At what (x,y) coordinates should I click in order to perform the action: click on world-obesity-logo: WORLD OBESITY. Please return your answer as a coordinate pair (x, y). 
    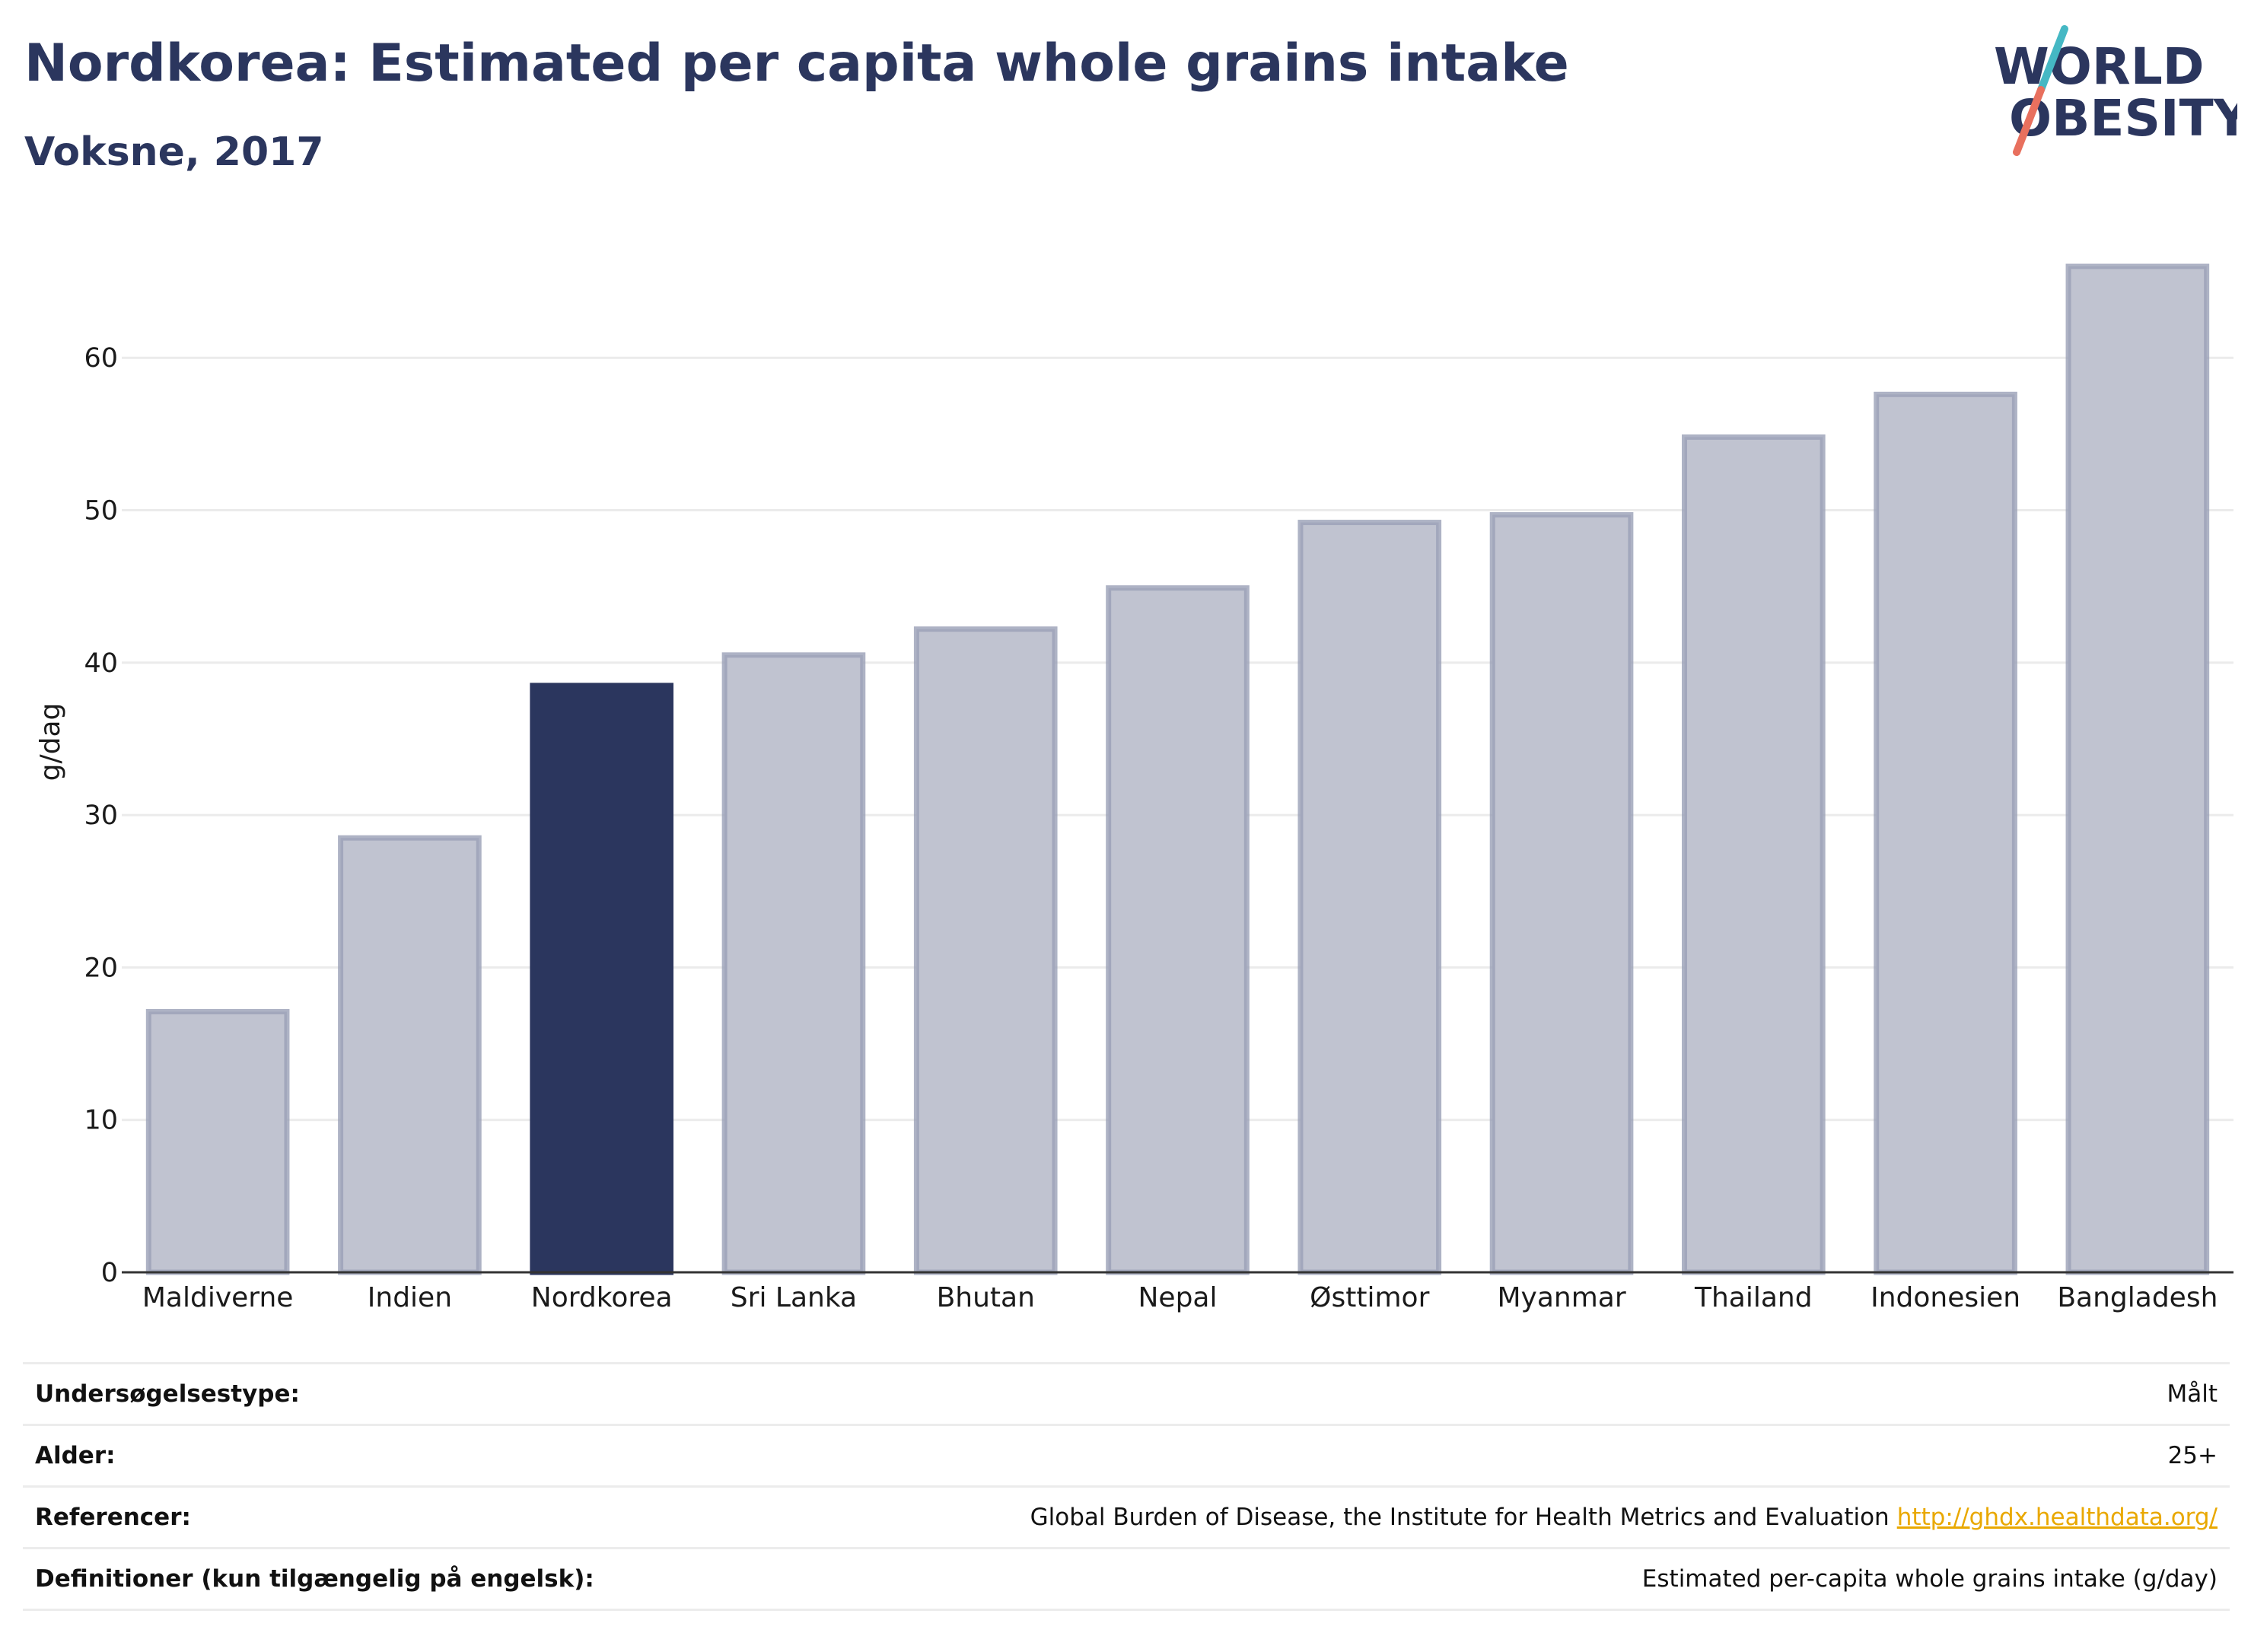
    Looking at the image, I should click on (2115, 91).